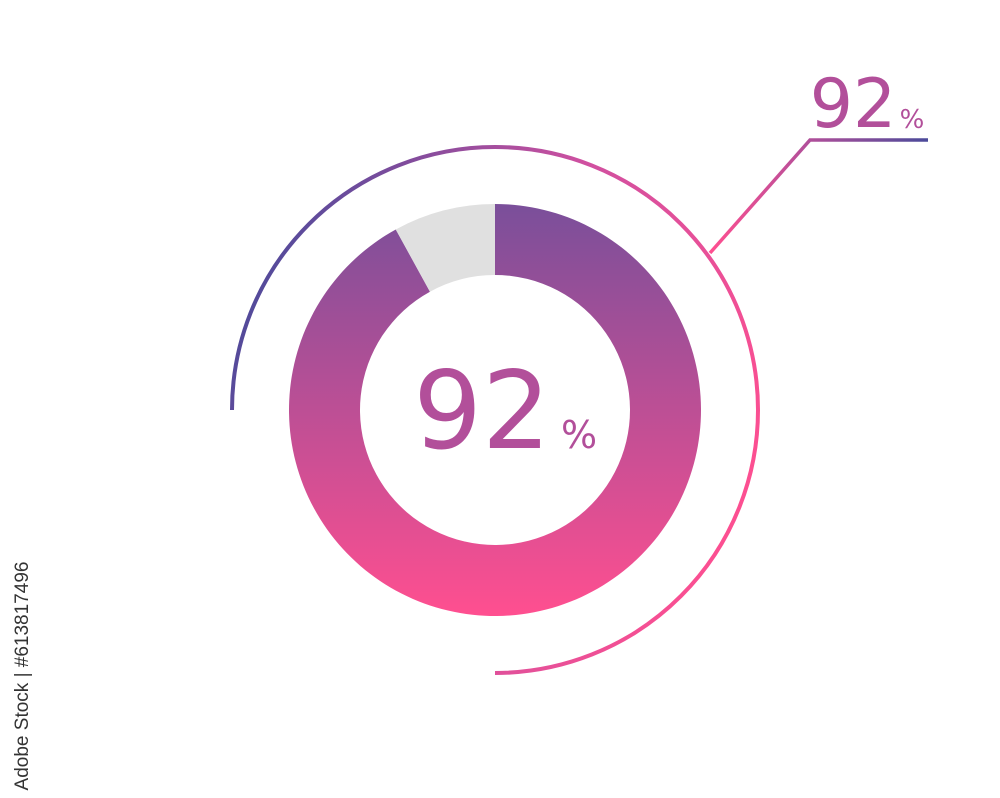 The image size is (1000, 798). I want to click on callout-leader-line, so click(818, 196).